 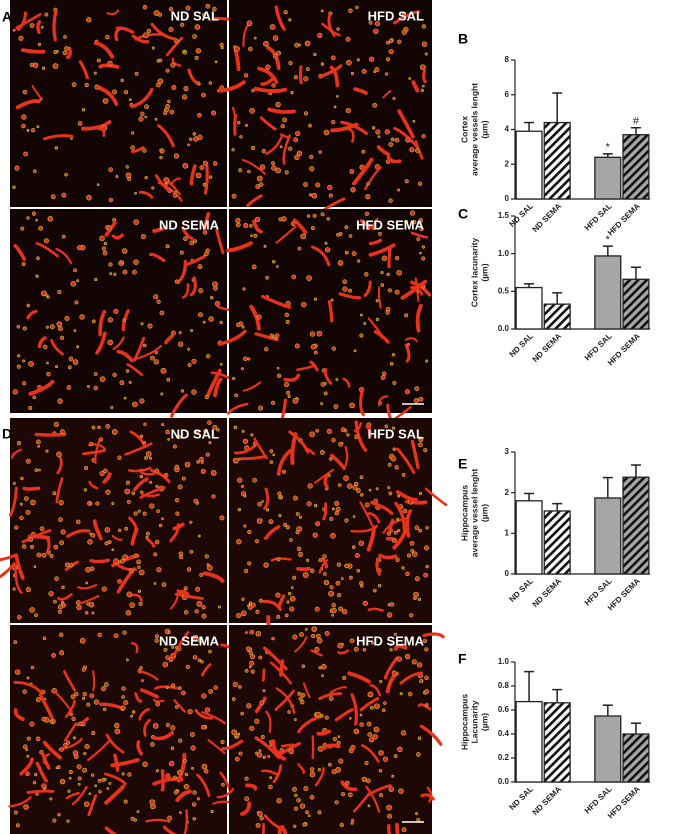 What do you see at coordinates (507, 59) in the screenshot?
I see `y-tick-label: 8` at bounding box center [507, 59].